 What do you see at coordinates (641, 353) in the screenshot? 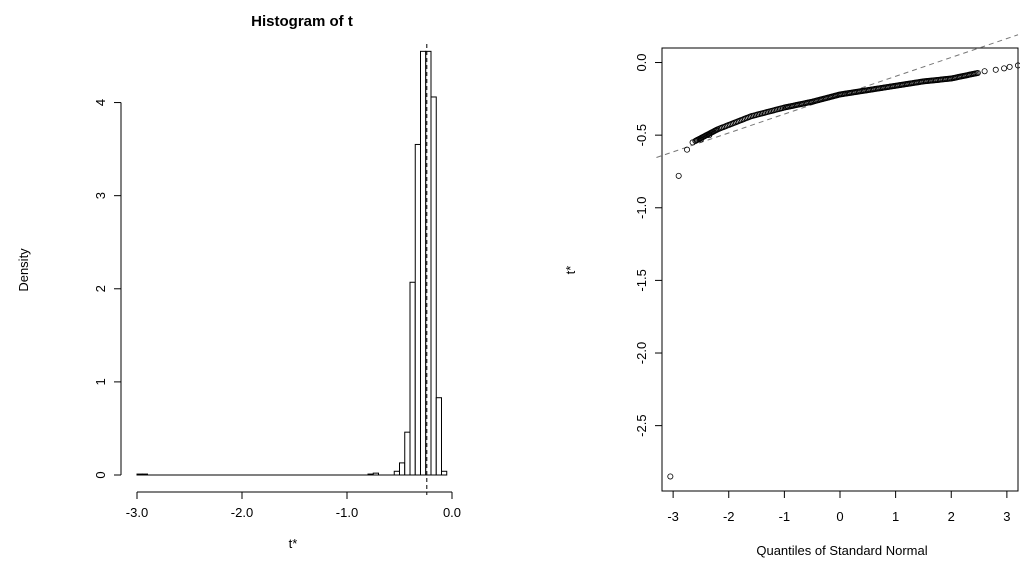
I see `qq-y-tick-label: -2.0` at bounding box center [641, 353].